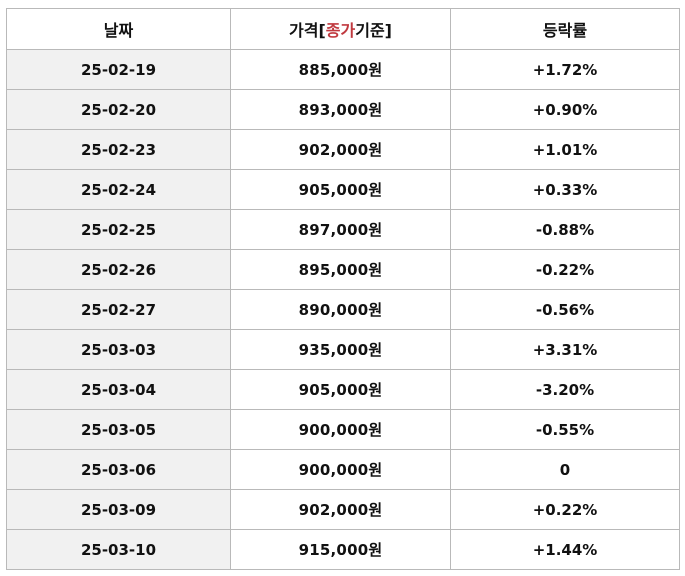  I want to click on date-cell: 25-02-23, so click(118, 149).